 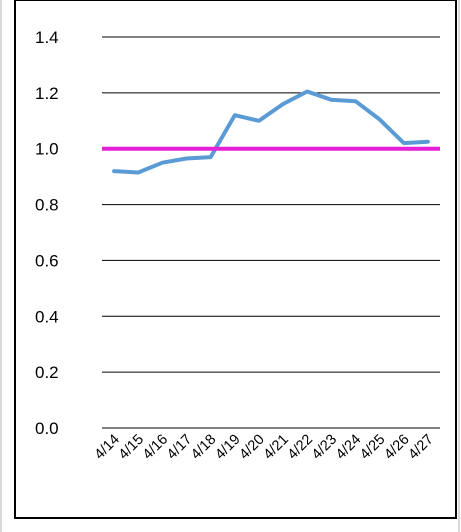 I want to click on y-tick-label: 0.0, so click(x=47, y=428).